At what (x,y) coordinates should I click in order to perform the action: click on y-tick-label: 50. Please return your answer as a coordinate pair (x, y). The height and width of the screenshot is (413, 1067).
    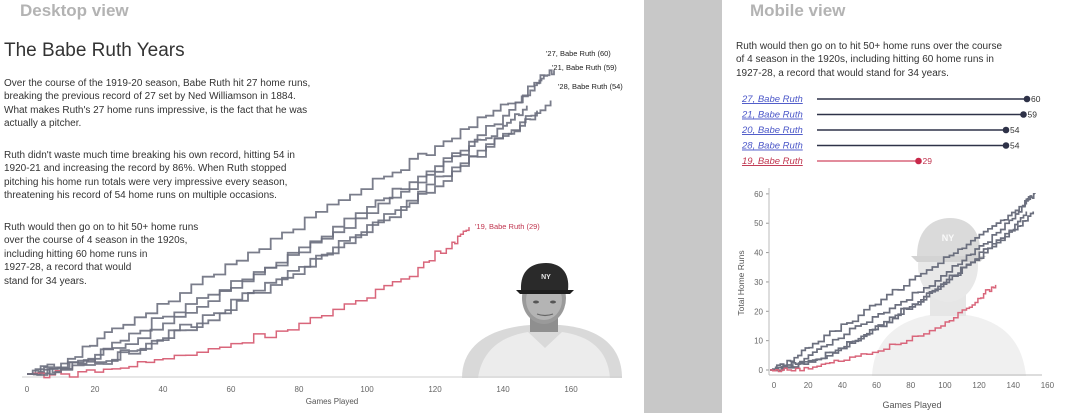
    Looking at the image, I should click on (758, 223).